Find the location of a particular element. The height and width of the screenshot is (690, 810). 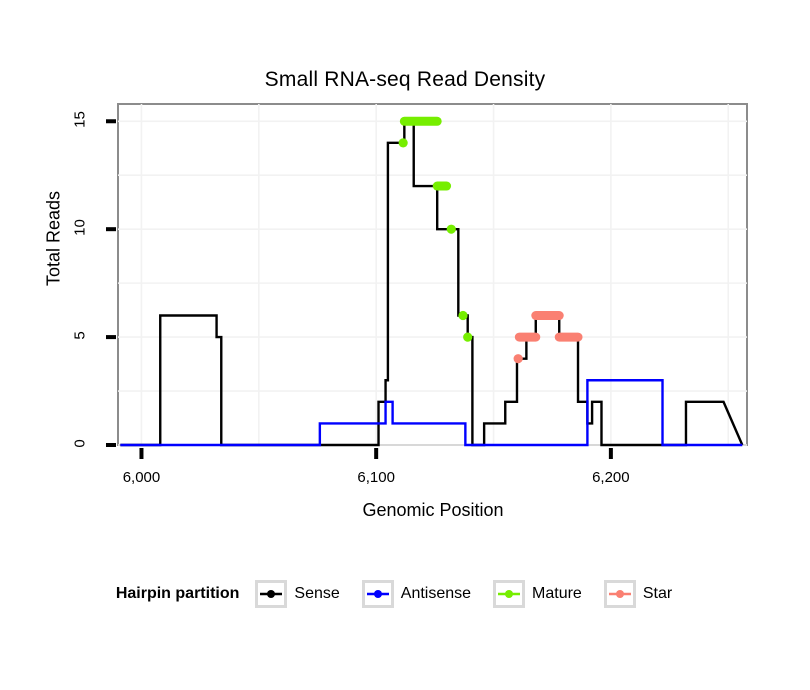

y-tick-label: 15 is located at coordinates (80, 120).